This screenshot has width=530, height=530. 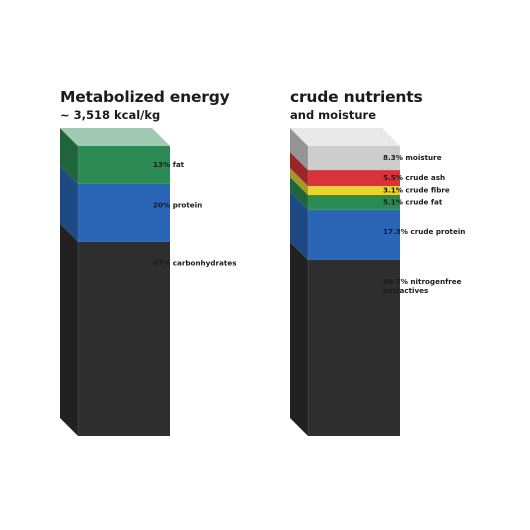 I want to click on segment-label-3-1-crude-fibre: 3.1% crude fibre, so click(x=416, y=190).